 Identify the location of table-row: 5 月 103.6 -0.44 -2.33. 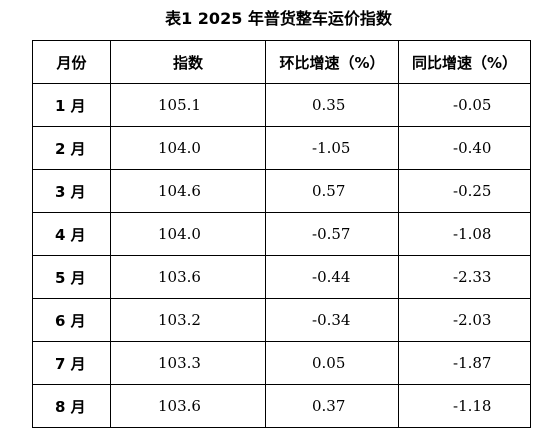
(281, 277).